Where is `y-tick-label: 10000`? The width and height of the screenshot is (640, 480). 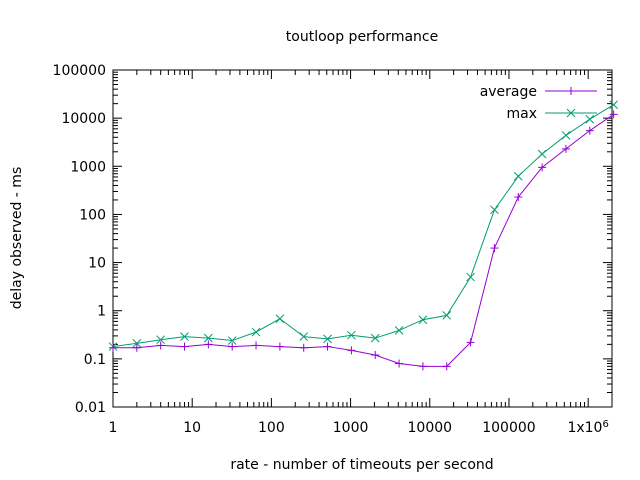 y-tick-label: 10000 is located at coordinates (83, 119).